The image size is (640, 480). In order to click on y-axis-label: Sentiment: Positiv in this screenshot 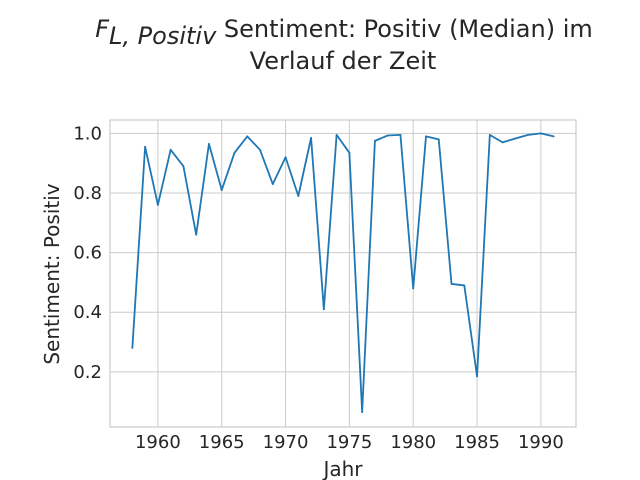, I will do `click(52, 273)`.